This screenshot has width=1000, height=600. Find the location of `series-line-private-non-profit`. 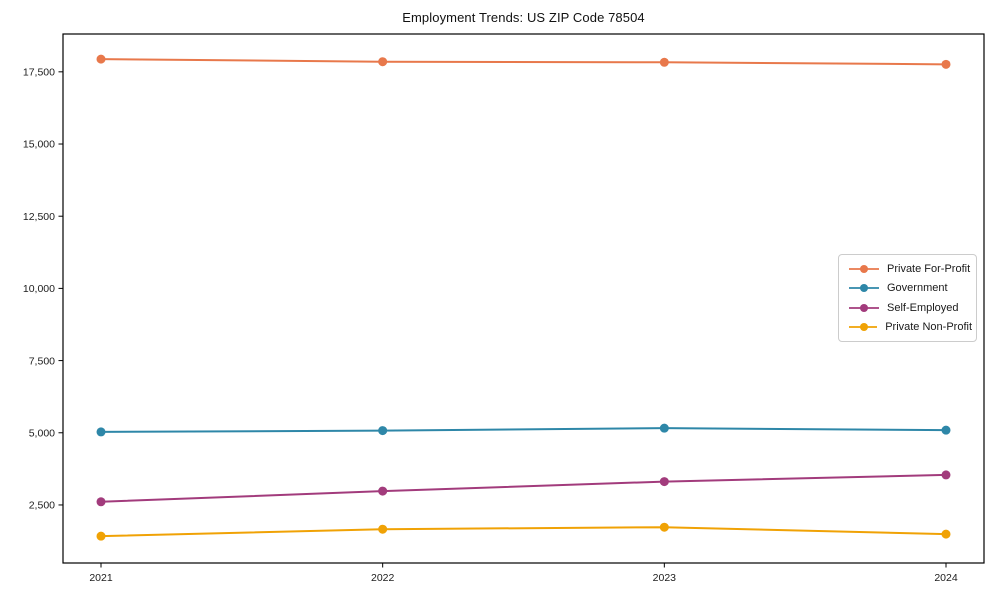

series-line-private-non-profit is located at coordinates (523, 532).